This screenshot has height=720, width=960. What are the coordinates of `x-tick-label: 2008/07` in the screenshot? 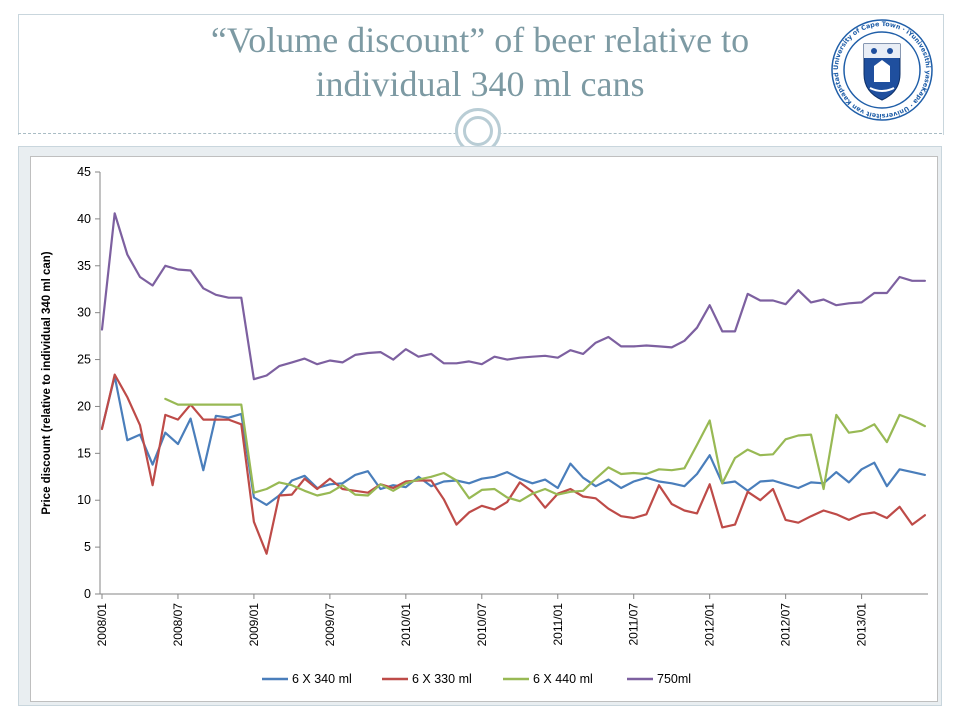 It's located at (178, 625).